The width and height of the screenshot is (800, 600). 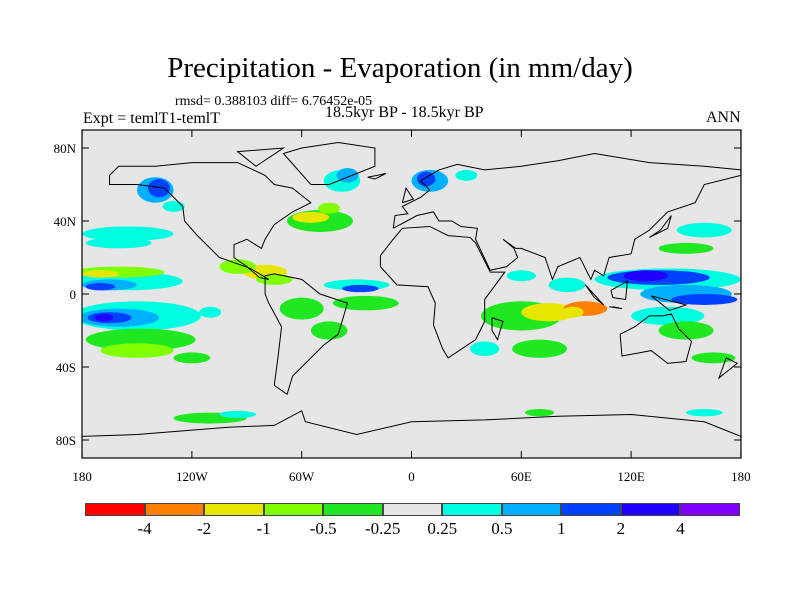 I want to click on colorbar-label: 0.5, so click(x=502, y=528).